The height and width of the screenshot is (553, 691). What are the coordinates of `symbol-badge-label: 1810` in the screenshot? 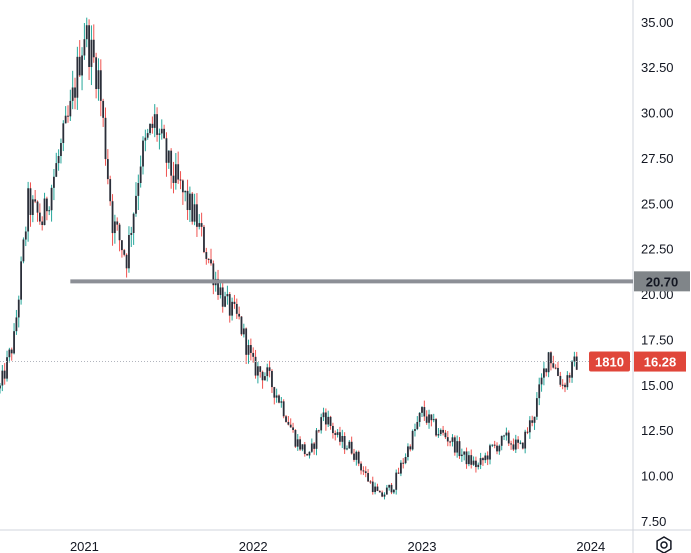 It's located at (609, 362).